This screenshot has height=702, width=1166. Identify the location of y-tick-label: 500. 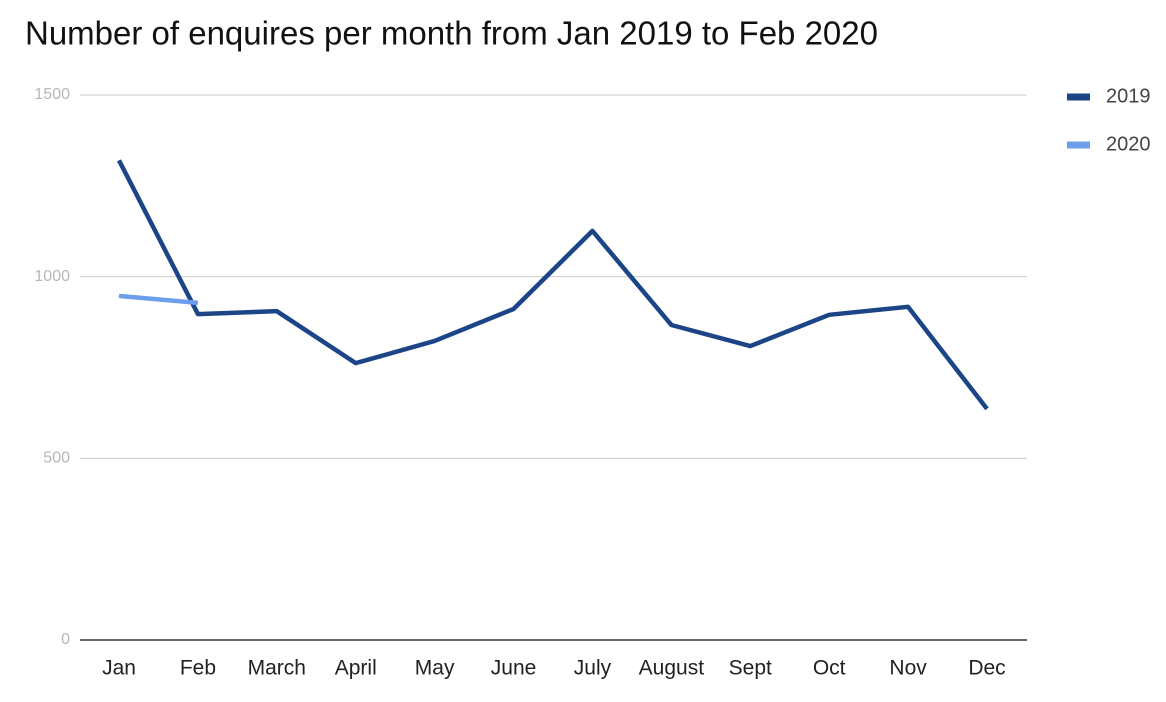
(56, 458).